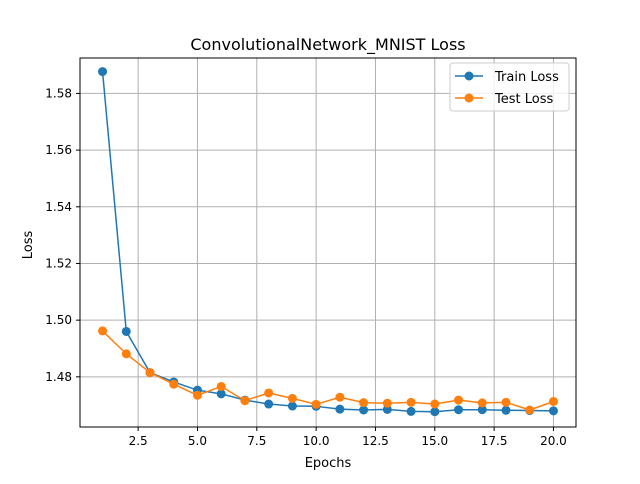 This screenshot has width=640, height=484. What do you see at coordinates (553, 441) in the screenshot?
I see `x-tick-label: 20.0` at bounding box center [553, 441].